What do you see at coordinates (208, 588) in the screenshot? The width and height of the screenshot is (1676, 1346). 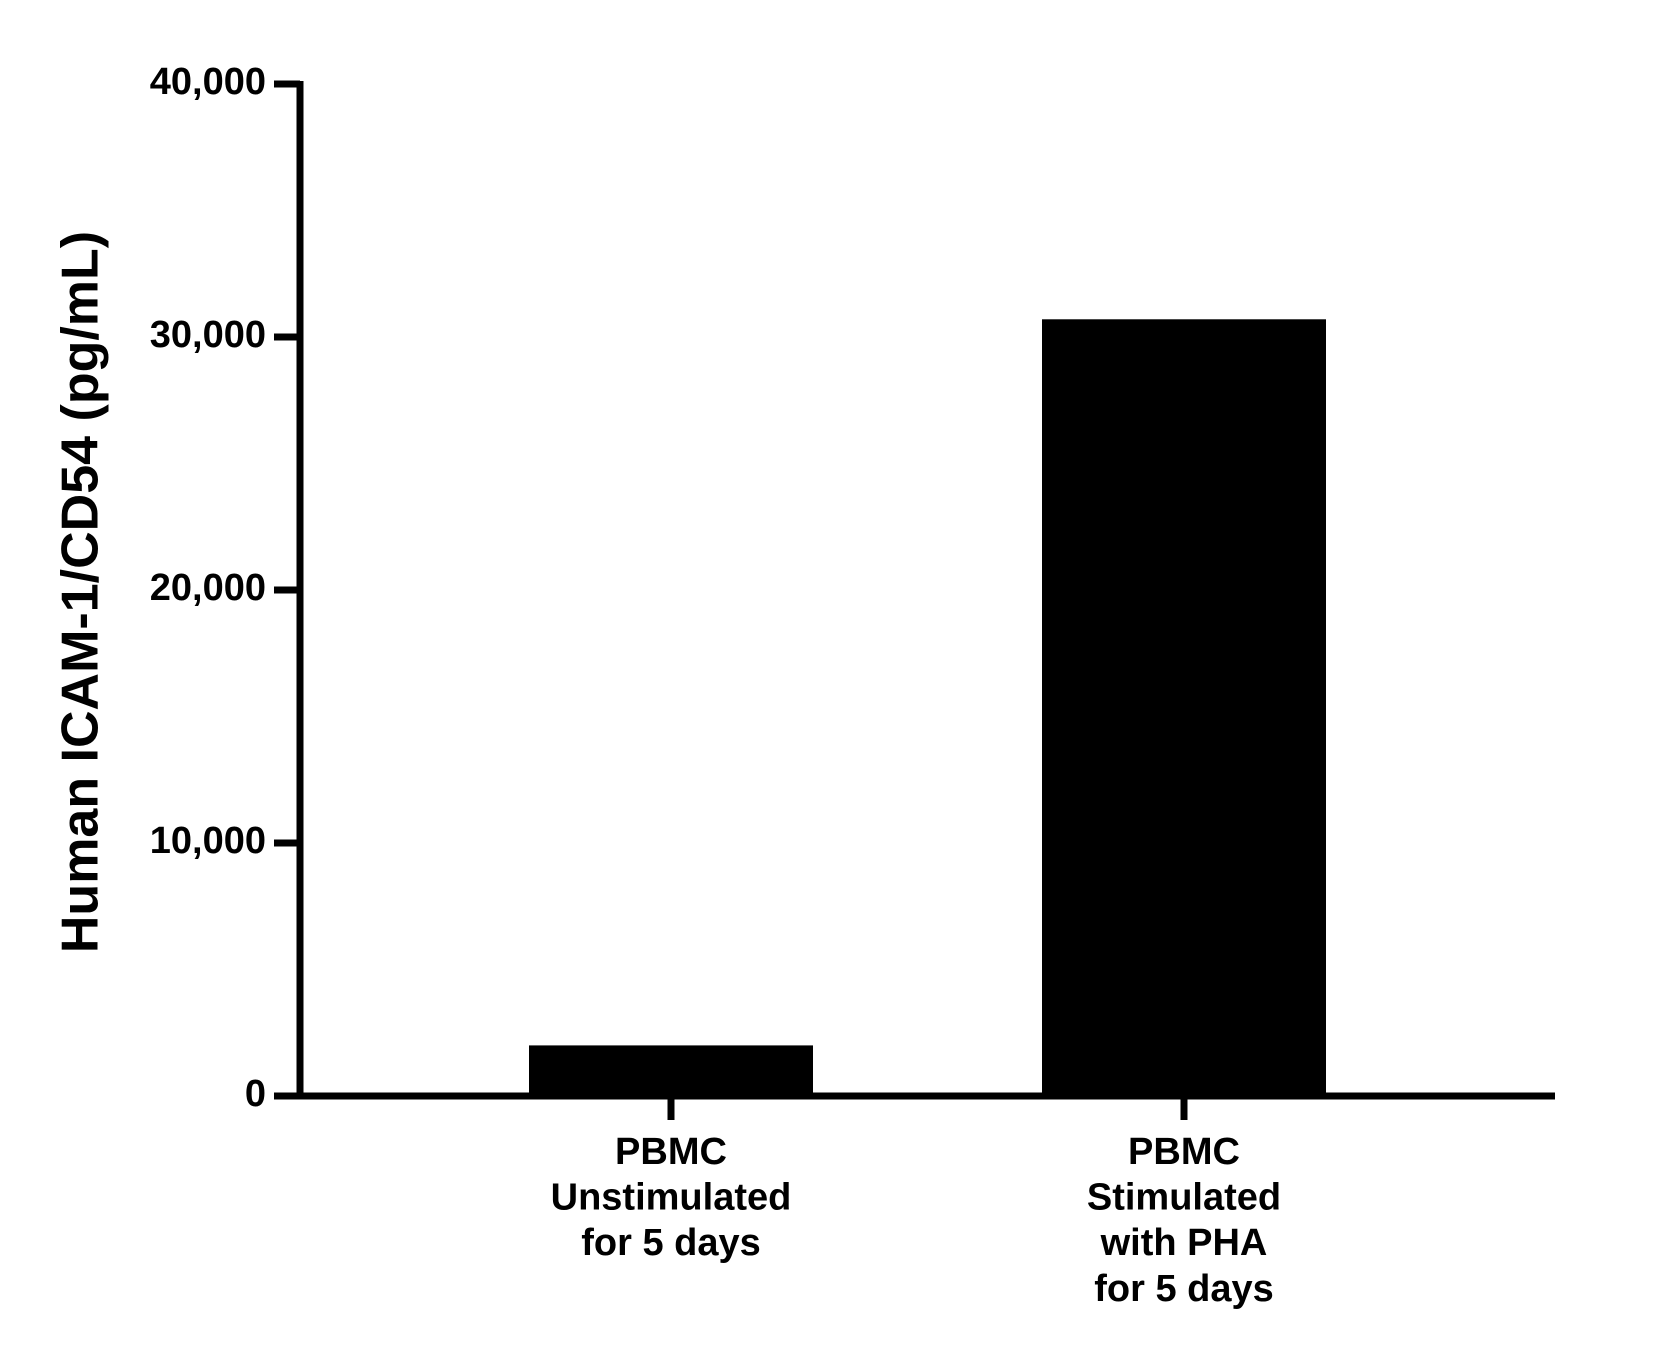 I see `y-tick-label: 20,000` at bounding box center [208, 588].